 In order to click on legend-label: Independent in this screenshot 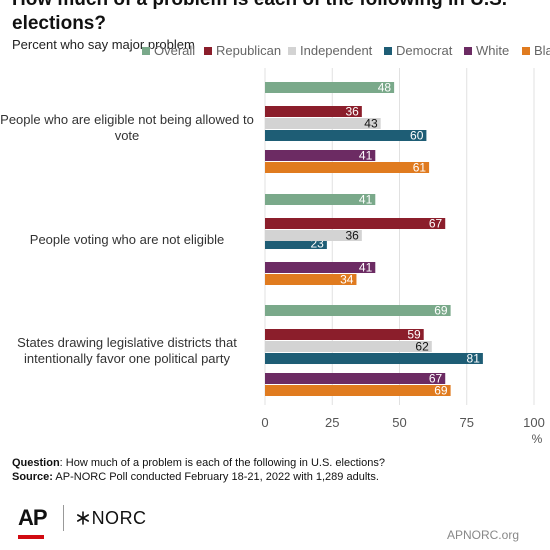, I will do `click(336, 50)`.